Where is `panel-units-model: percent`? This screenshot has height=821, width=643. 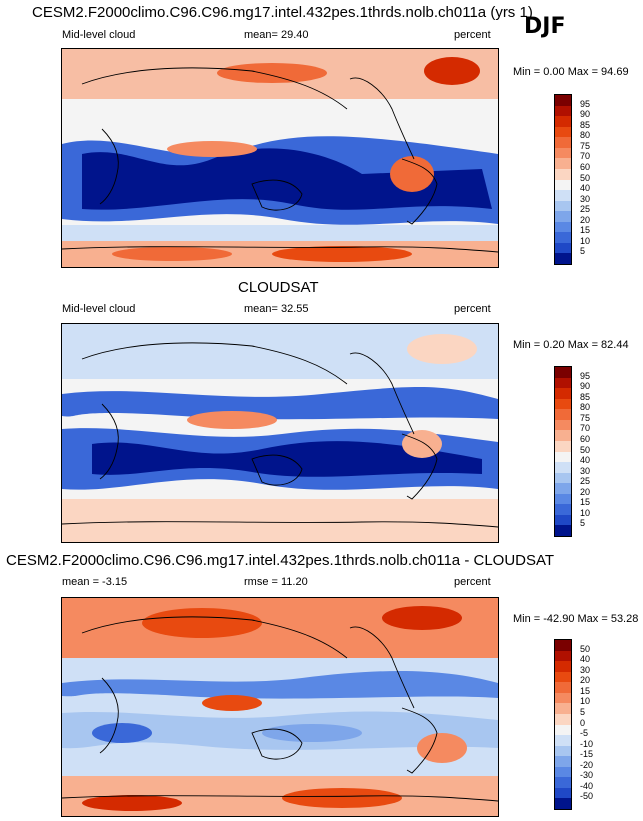
panel-units-model: percent is located at coordinates (472, 35).